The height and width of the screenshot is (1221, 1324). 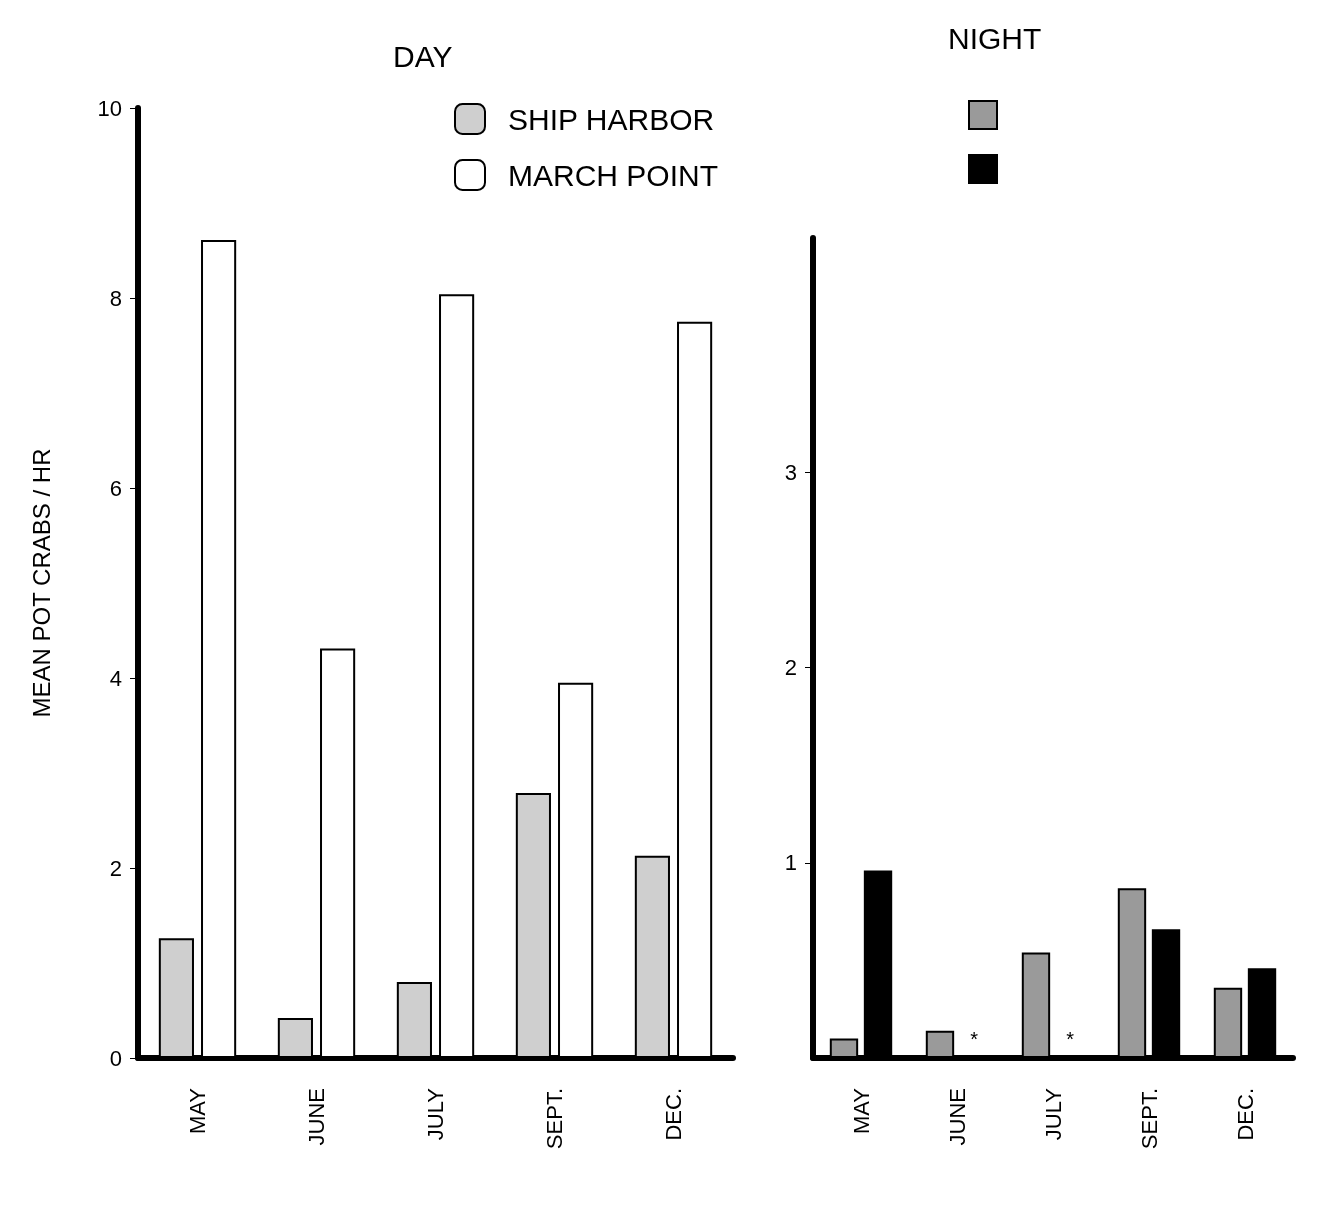 I want to click on legend-label: MARCH POINT, so click(x=613, y=175).